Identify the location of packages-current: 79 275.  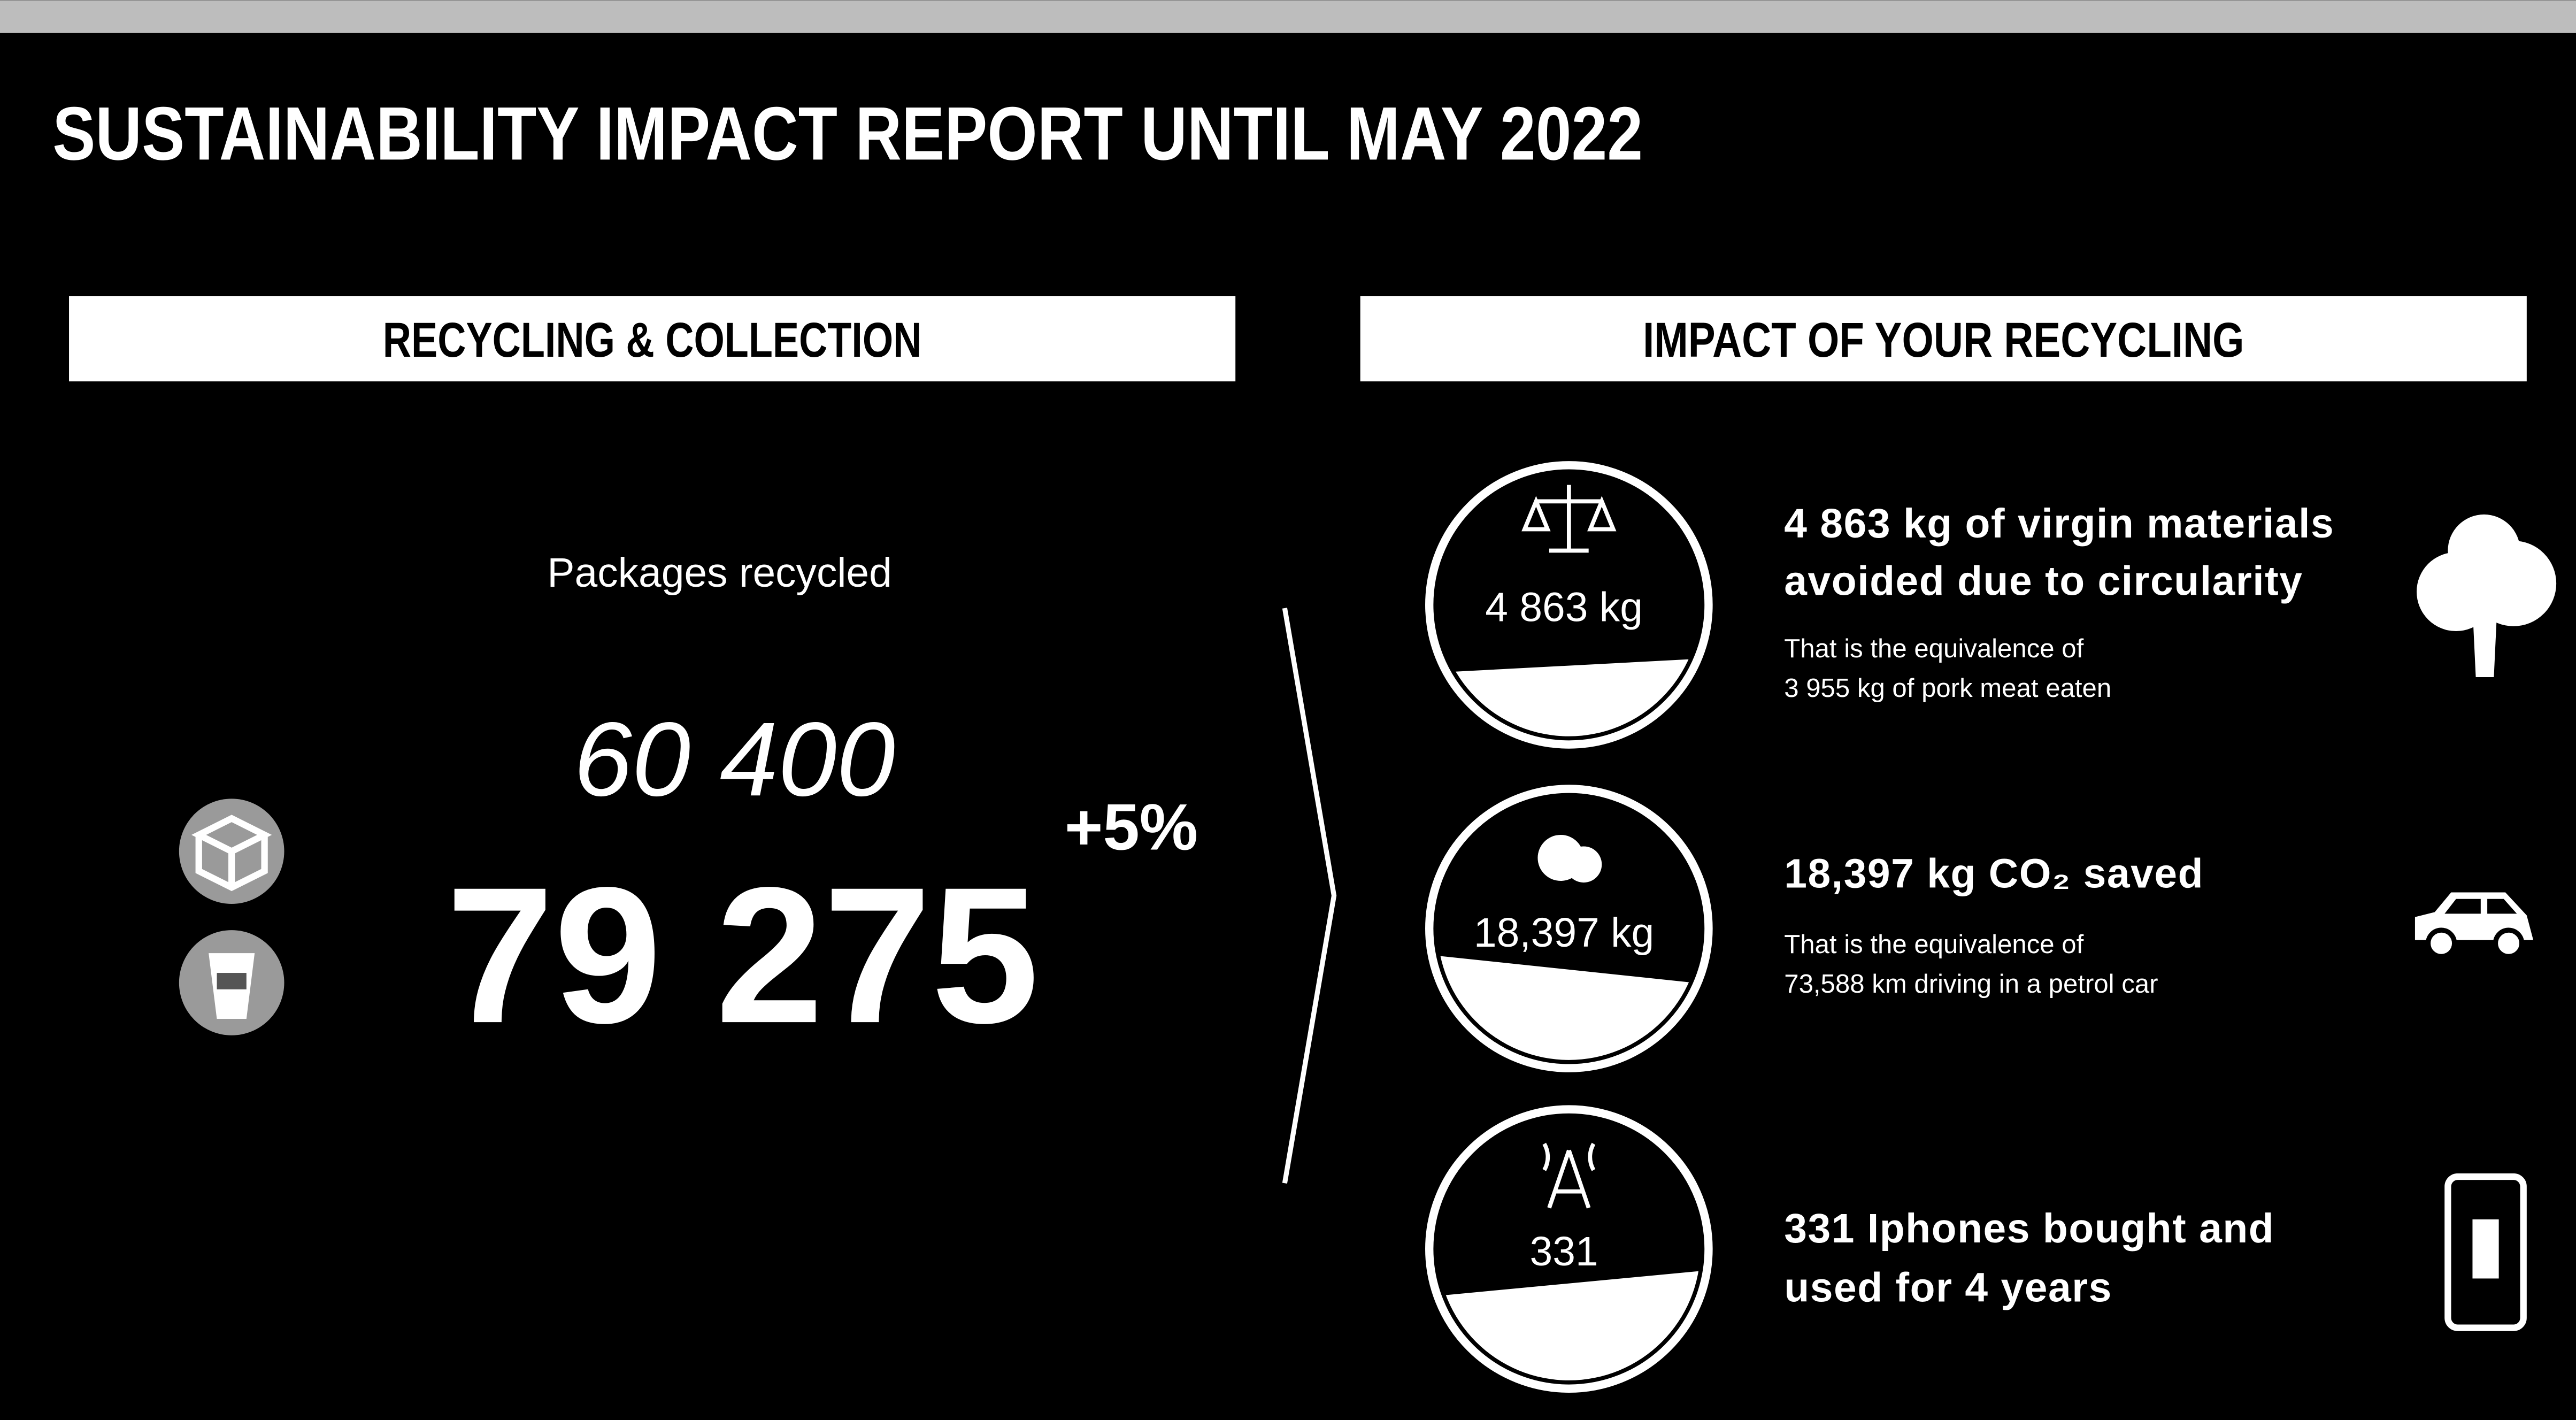
(742, 955).